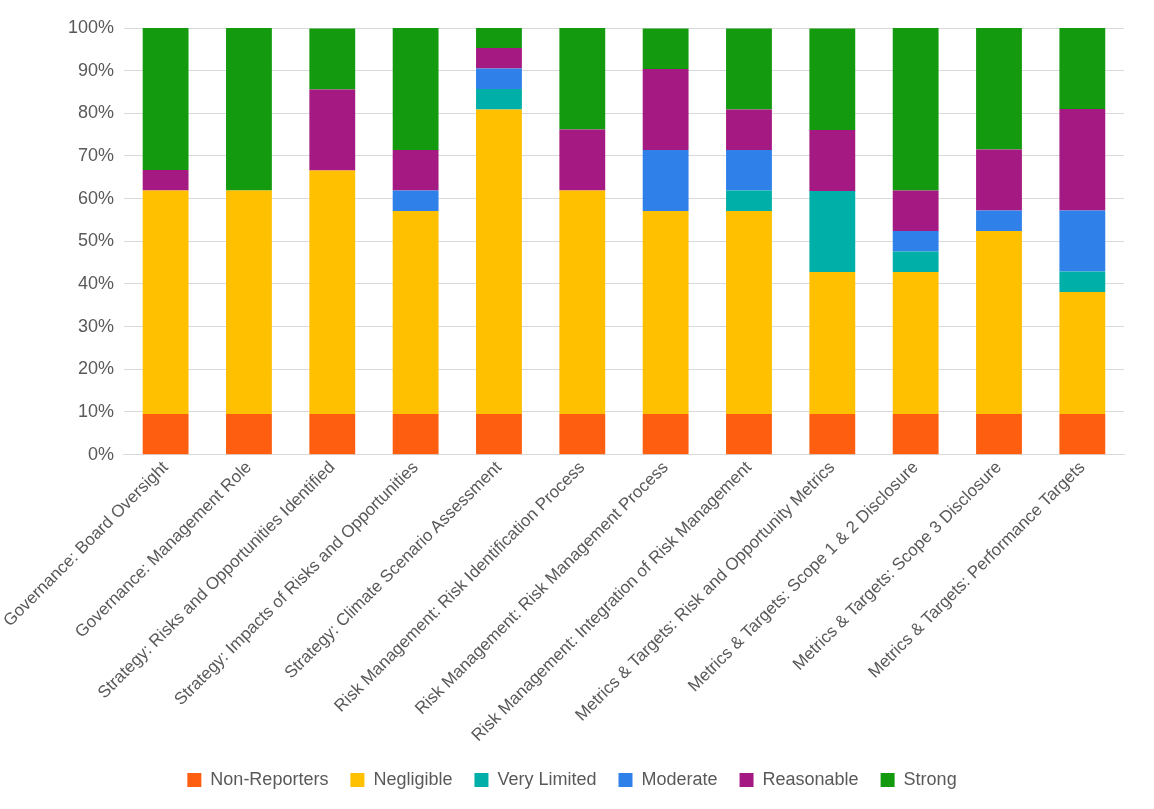 The width and height of the screenshot is (1154, 809). What do you see at coordinates (95, 154) in the screenshot?
I see `y-tick-label: 70%` at bounding box center [95, 154].